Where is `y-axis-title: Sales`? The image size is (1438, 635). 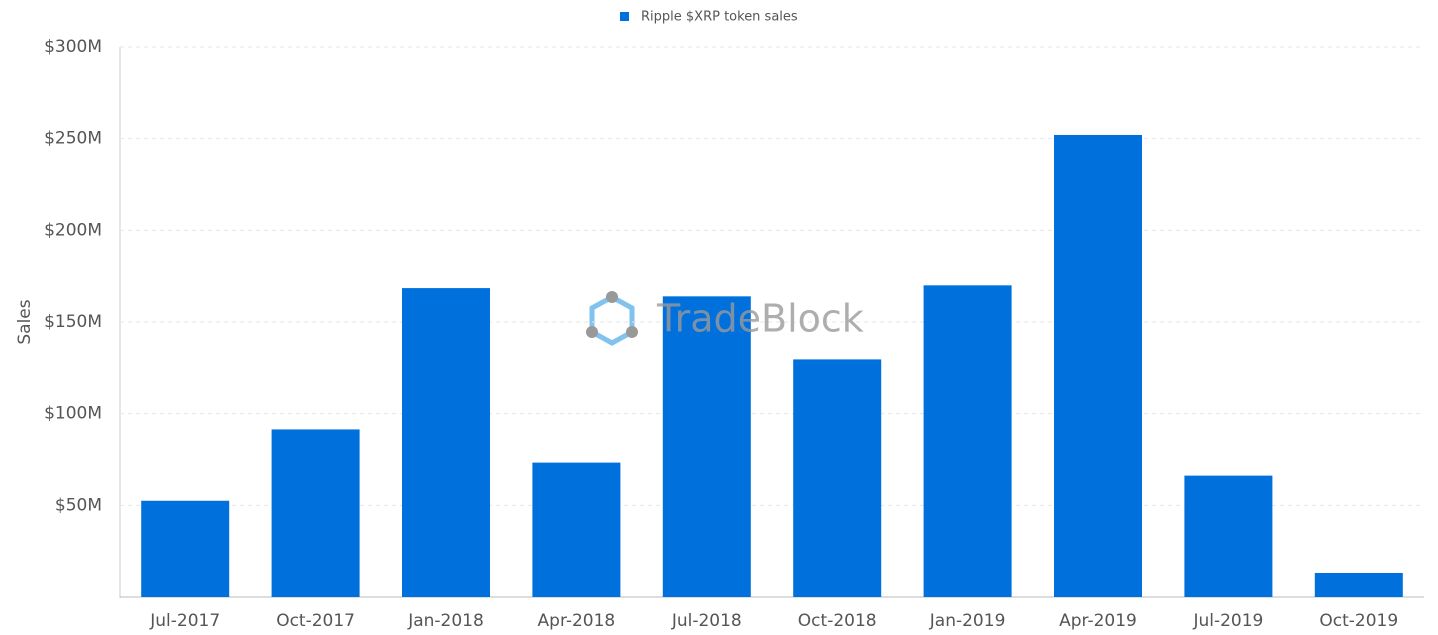
y-axis-title: Sales is located at coordinates (25, 321).